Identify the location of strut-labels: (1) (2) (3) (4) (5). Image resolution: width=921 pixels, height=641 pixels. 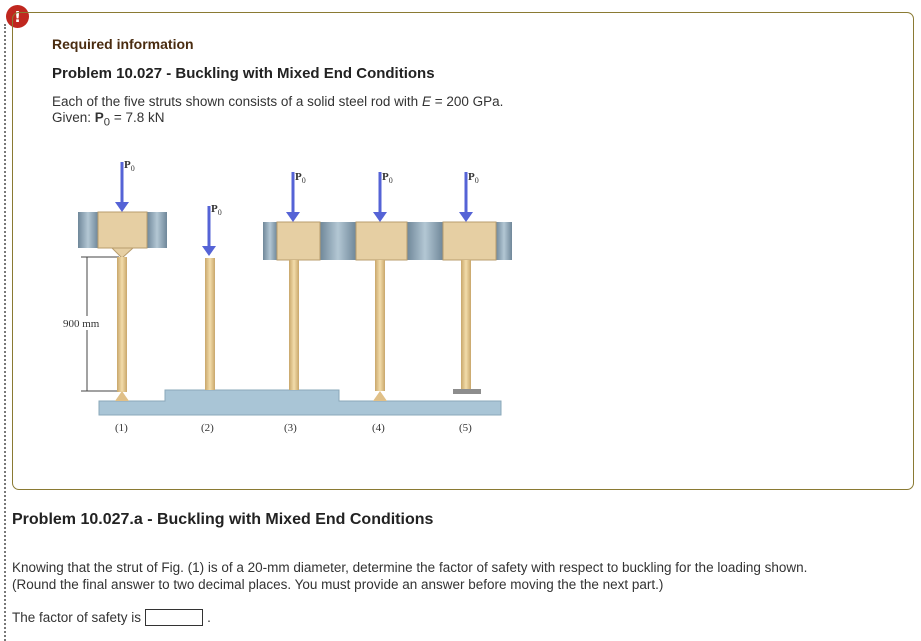
(293, 428).